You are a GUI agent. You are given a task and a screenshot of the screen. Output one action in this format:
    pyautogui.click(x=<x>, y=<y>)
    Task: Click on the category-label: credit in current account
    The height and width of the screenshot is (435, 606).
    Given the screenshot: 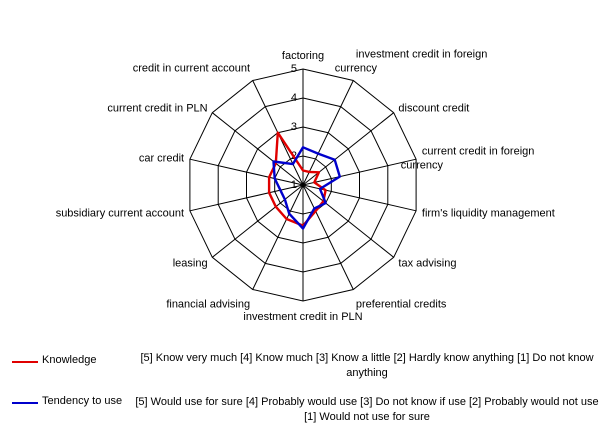 What is the action you would take?
    pyautogui.click(x=191, y=68)
    